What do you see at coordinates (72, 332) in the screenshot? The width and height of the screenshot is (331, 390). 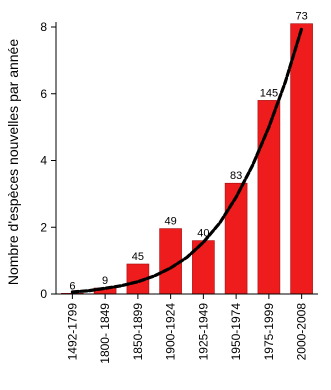 I see `x-tick-label-0: 1492-1799` at bounding box center [72, 332].